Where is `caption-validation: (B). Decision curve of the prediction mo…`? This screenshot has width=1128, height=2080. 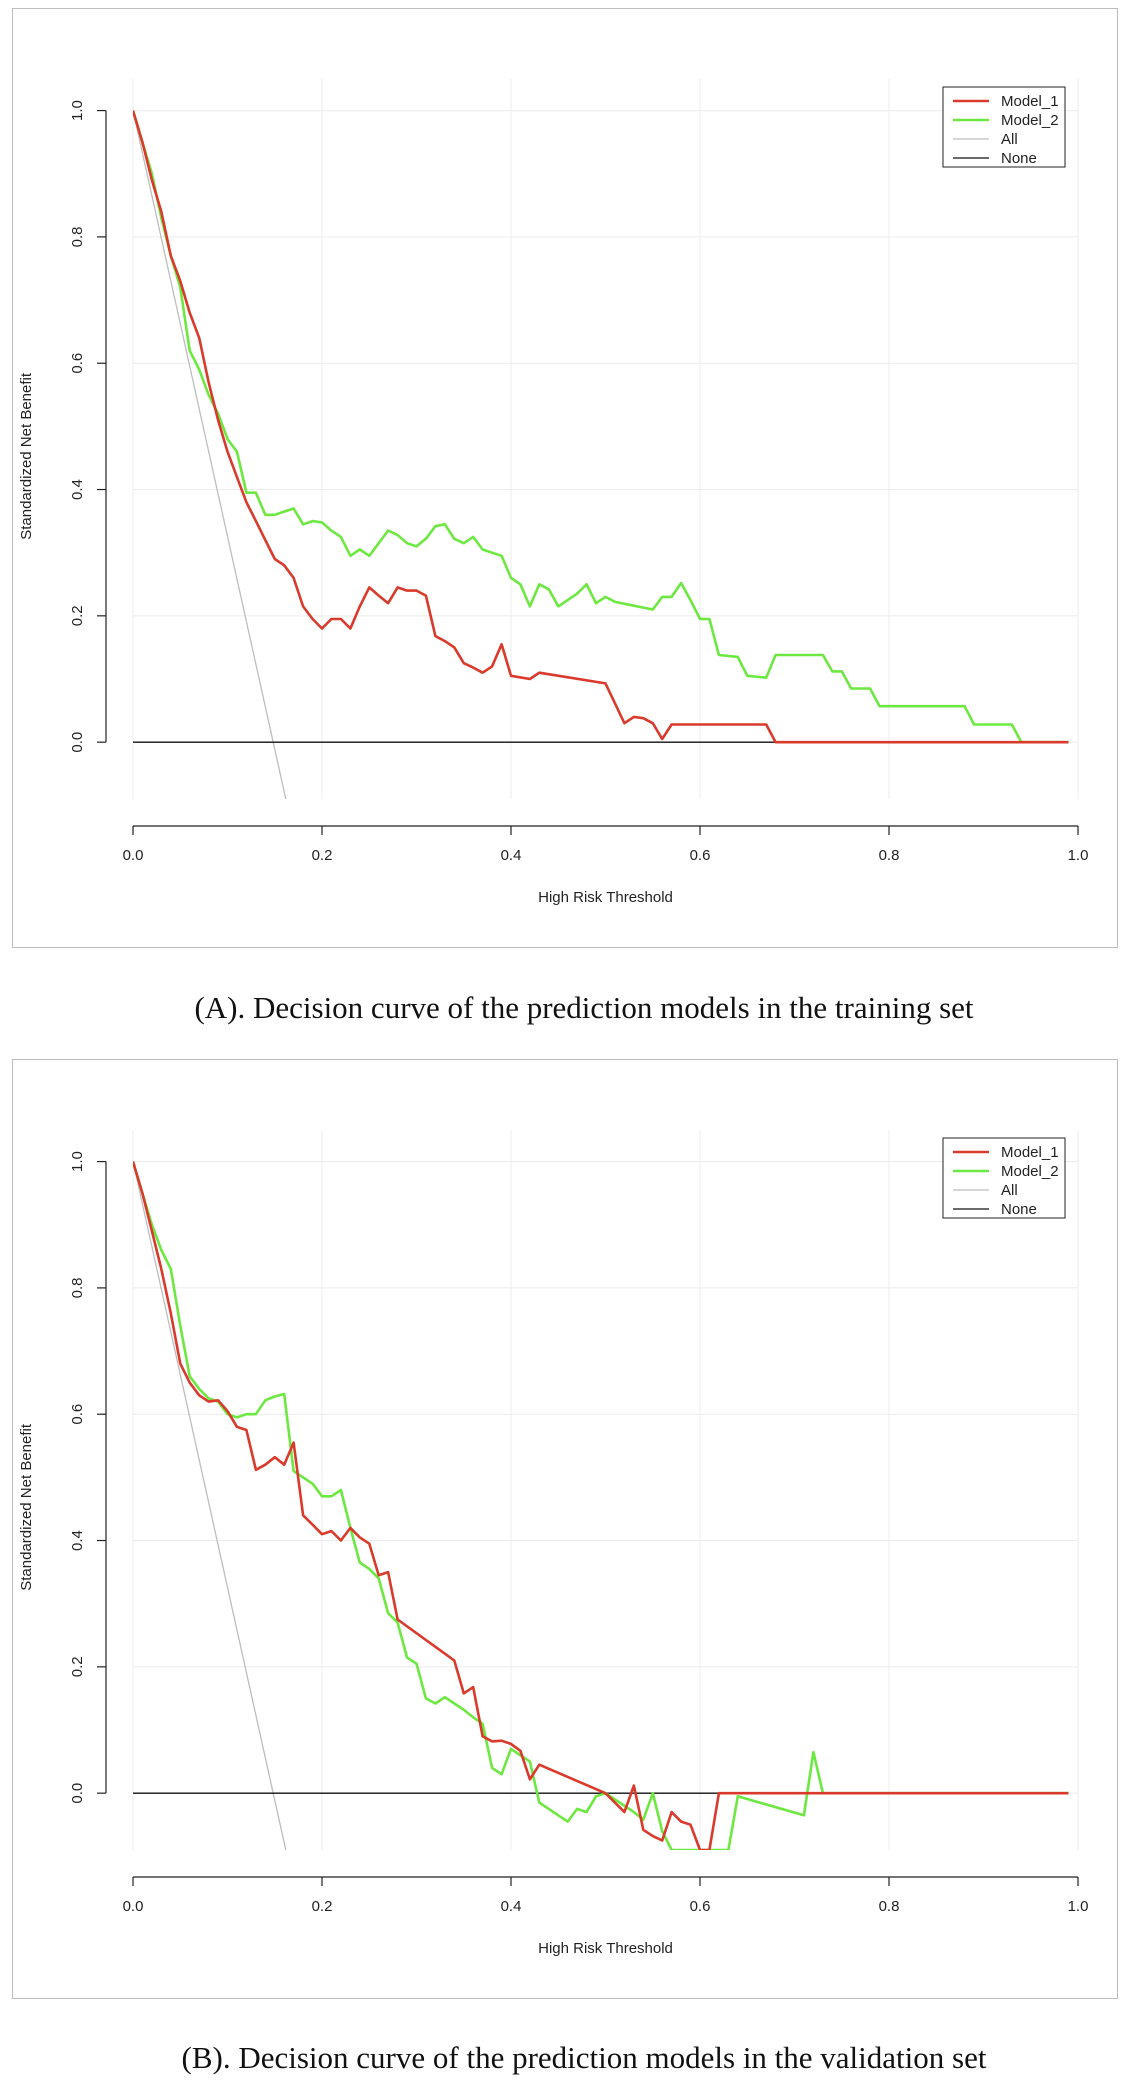 caption-validation: (B). Decision curve of the prediction mo… is located at coordinates (584, 2057).